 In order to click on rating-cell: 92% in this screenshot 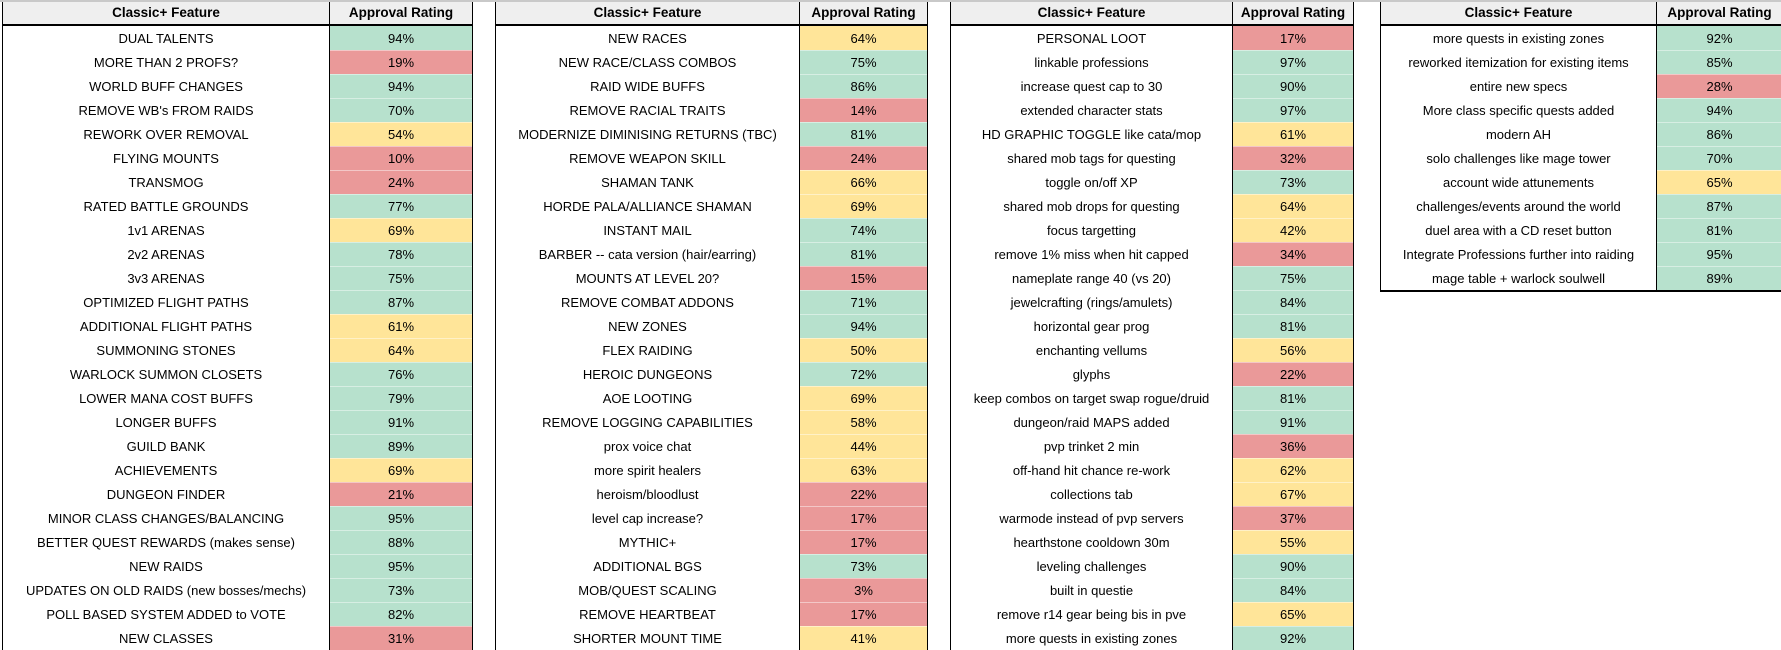, I will do `click(1719, 38)`.